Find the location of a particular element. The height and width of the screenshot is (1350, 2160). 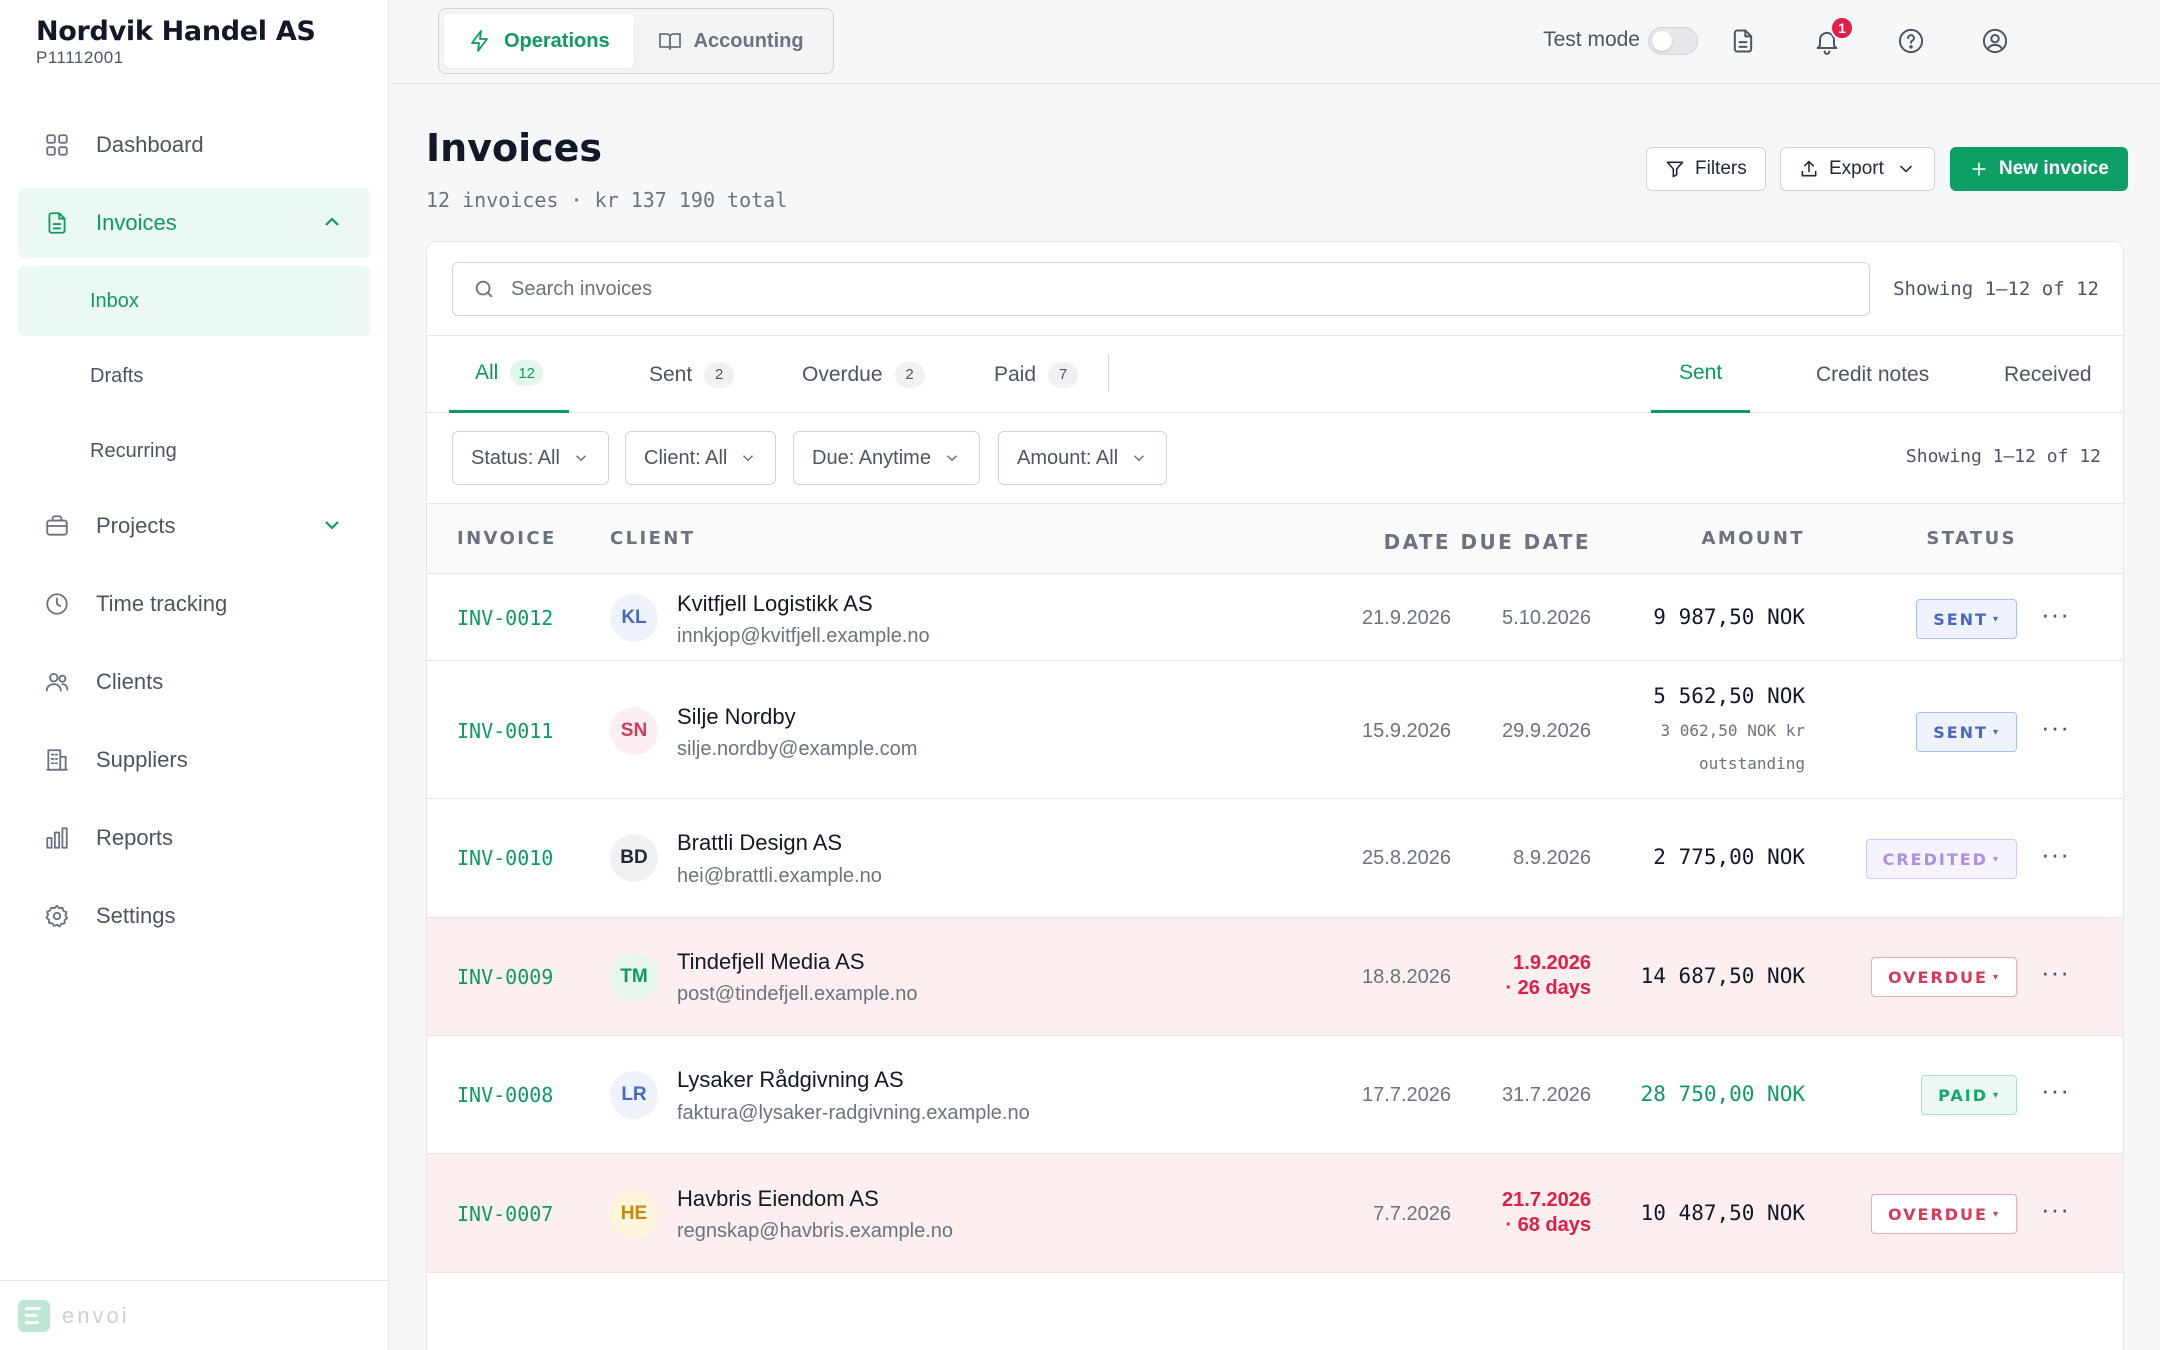

user-icon is located at coordinates (1995, 41).